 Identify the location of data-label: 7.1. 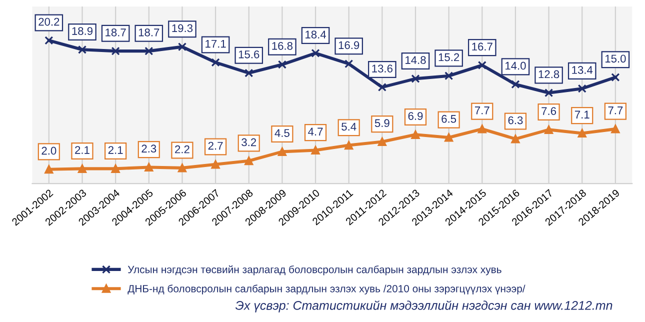
(582, 114).